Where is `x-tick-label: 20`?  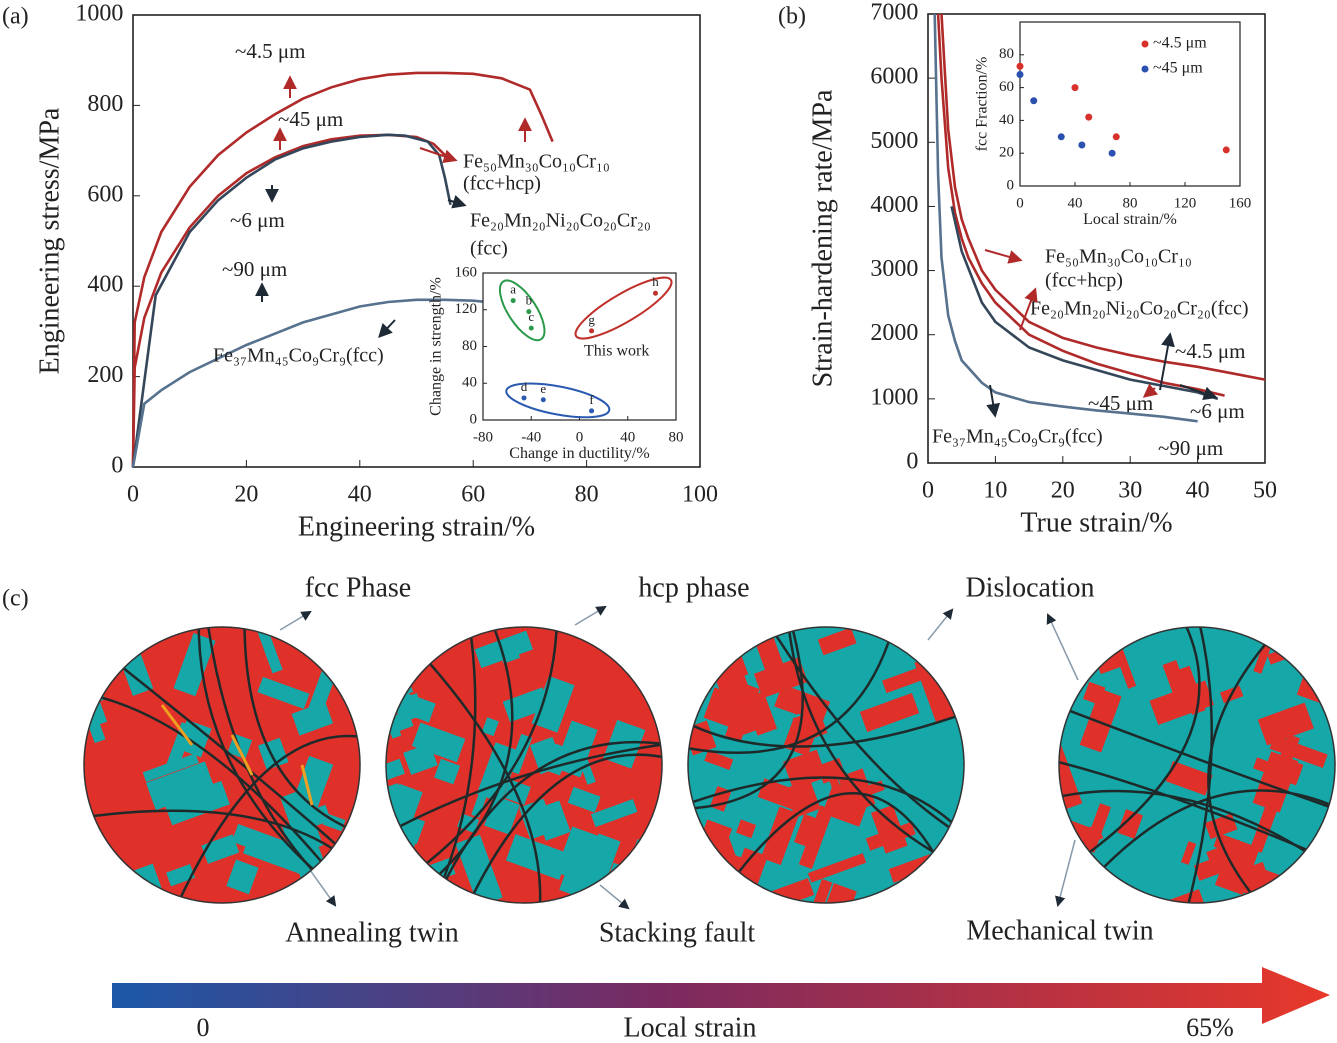
x-tick-label: 20 is located at coordinates (1063, 490).